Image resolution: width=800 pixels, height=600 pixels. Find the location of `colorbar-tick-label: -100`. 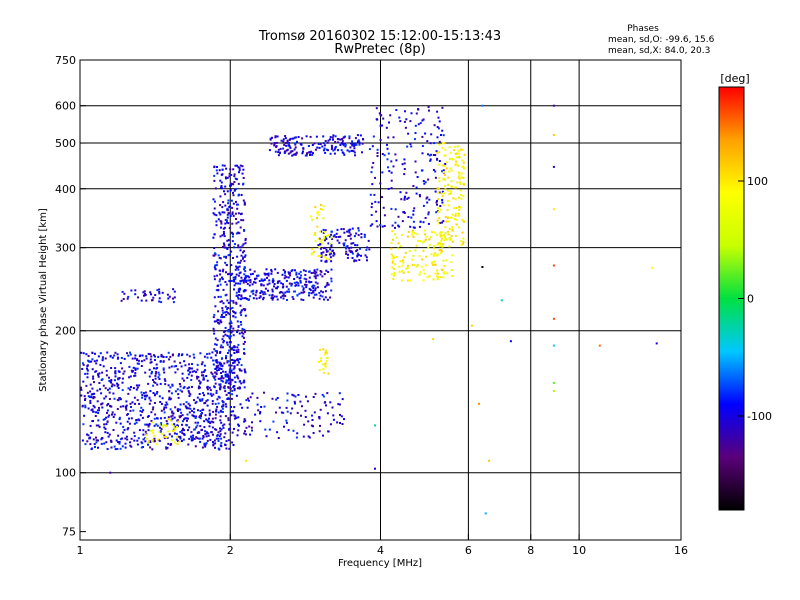

colorbar-tick-label: -100 is located at coordinates (759, 416).